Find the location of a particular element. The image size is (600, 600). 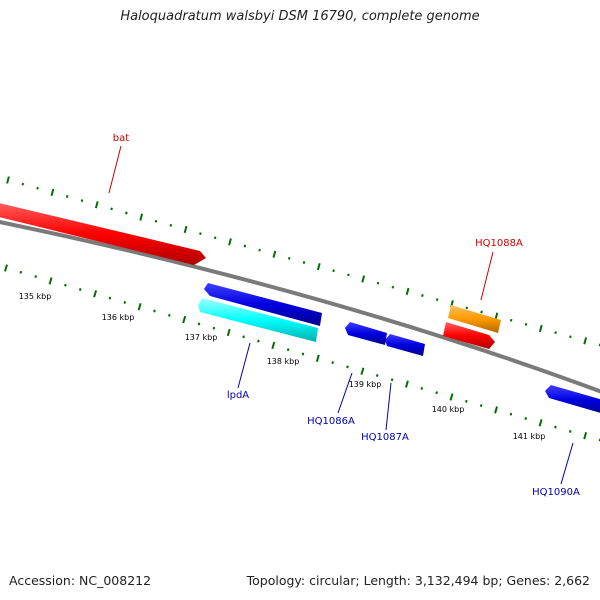

gene-arrow-HQ1090A is located at coordinates (572, 400).